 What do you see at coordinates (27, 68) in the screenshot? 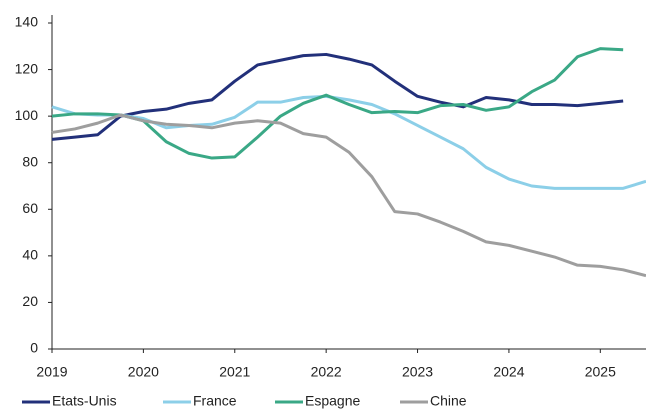
I see `y-tick-label: 120` at bounding box center [27, 68].